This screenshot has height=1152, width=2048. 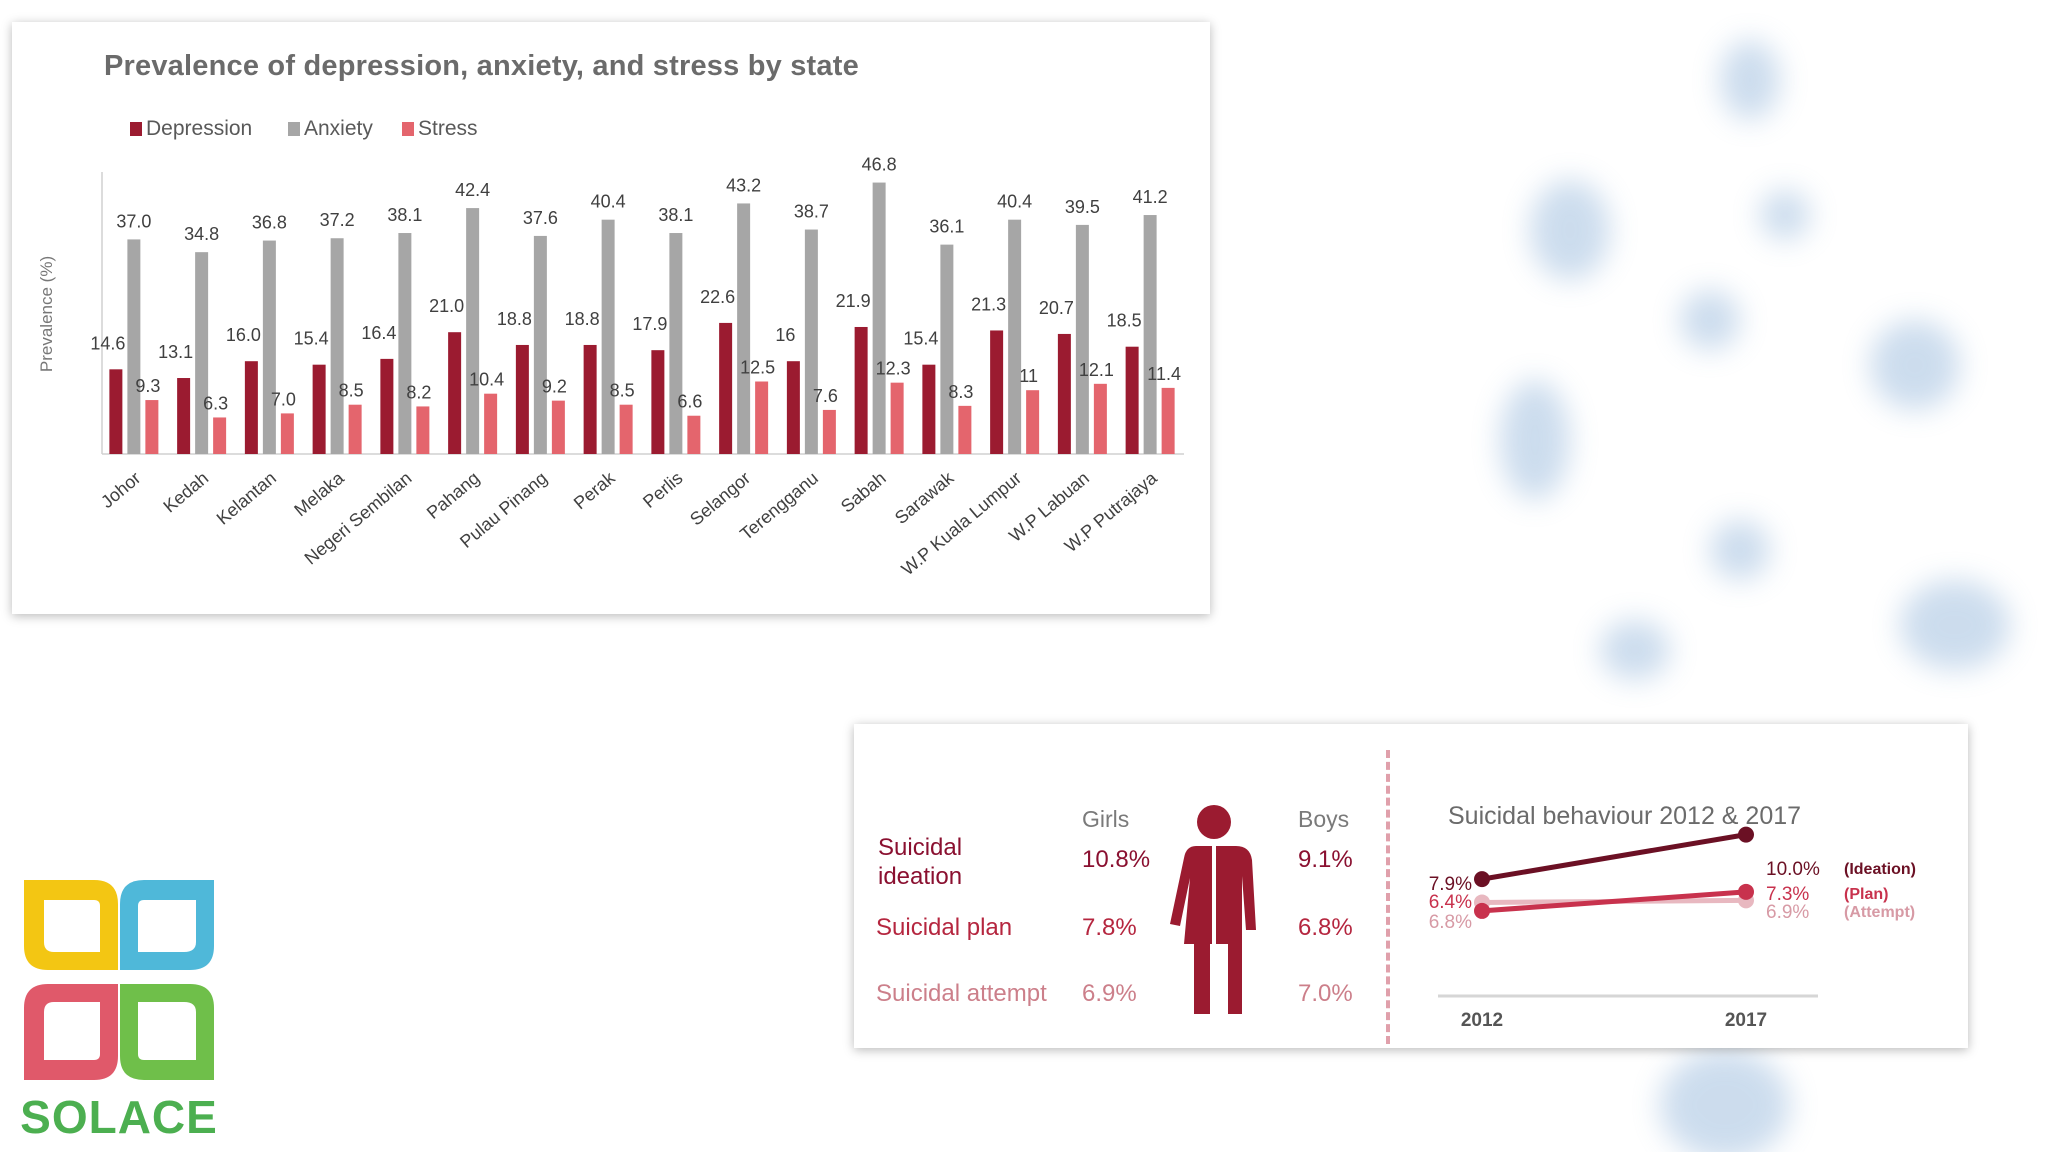 I want to click on trend-line-ideation, so click(x=1614, y=857).